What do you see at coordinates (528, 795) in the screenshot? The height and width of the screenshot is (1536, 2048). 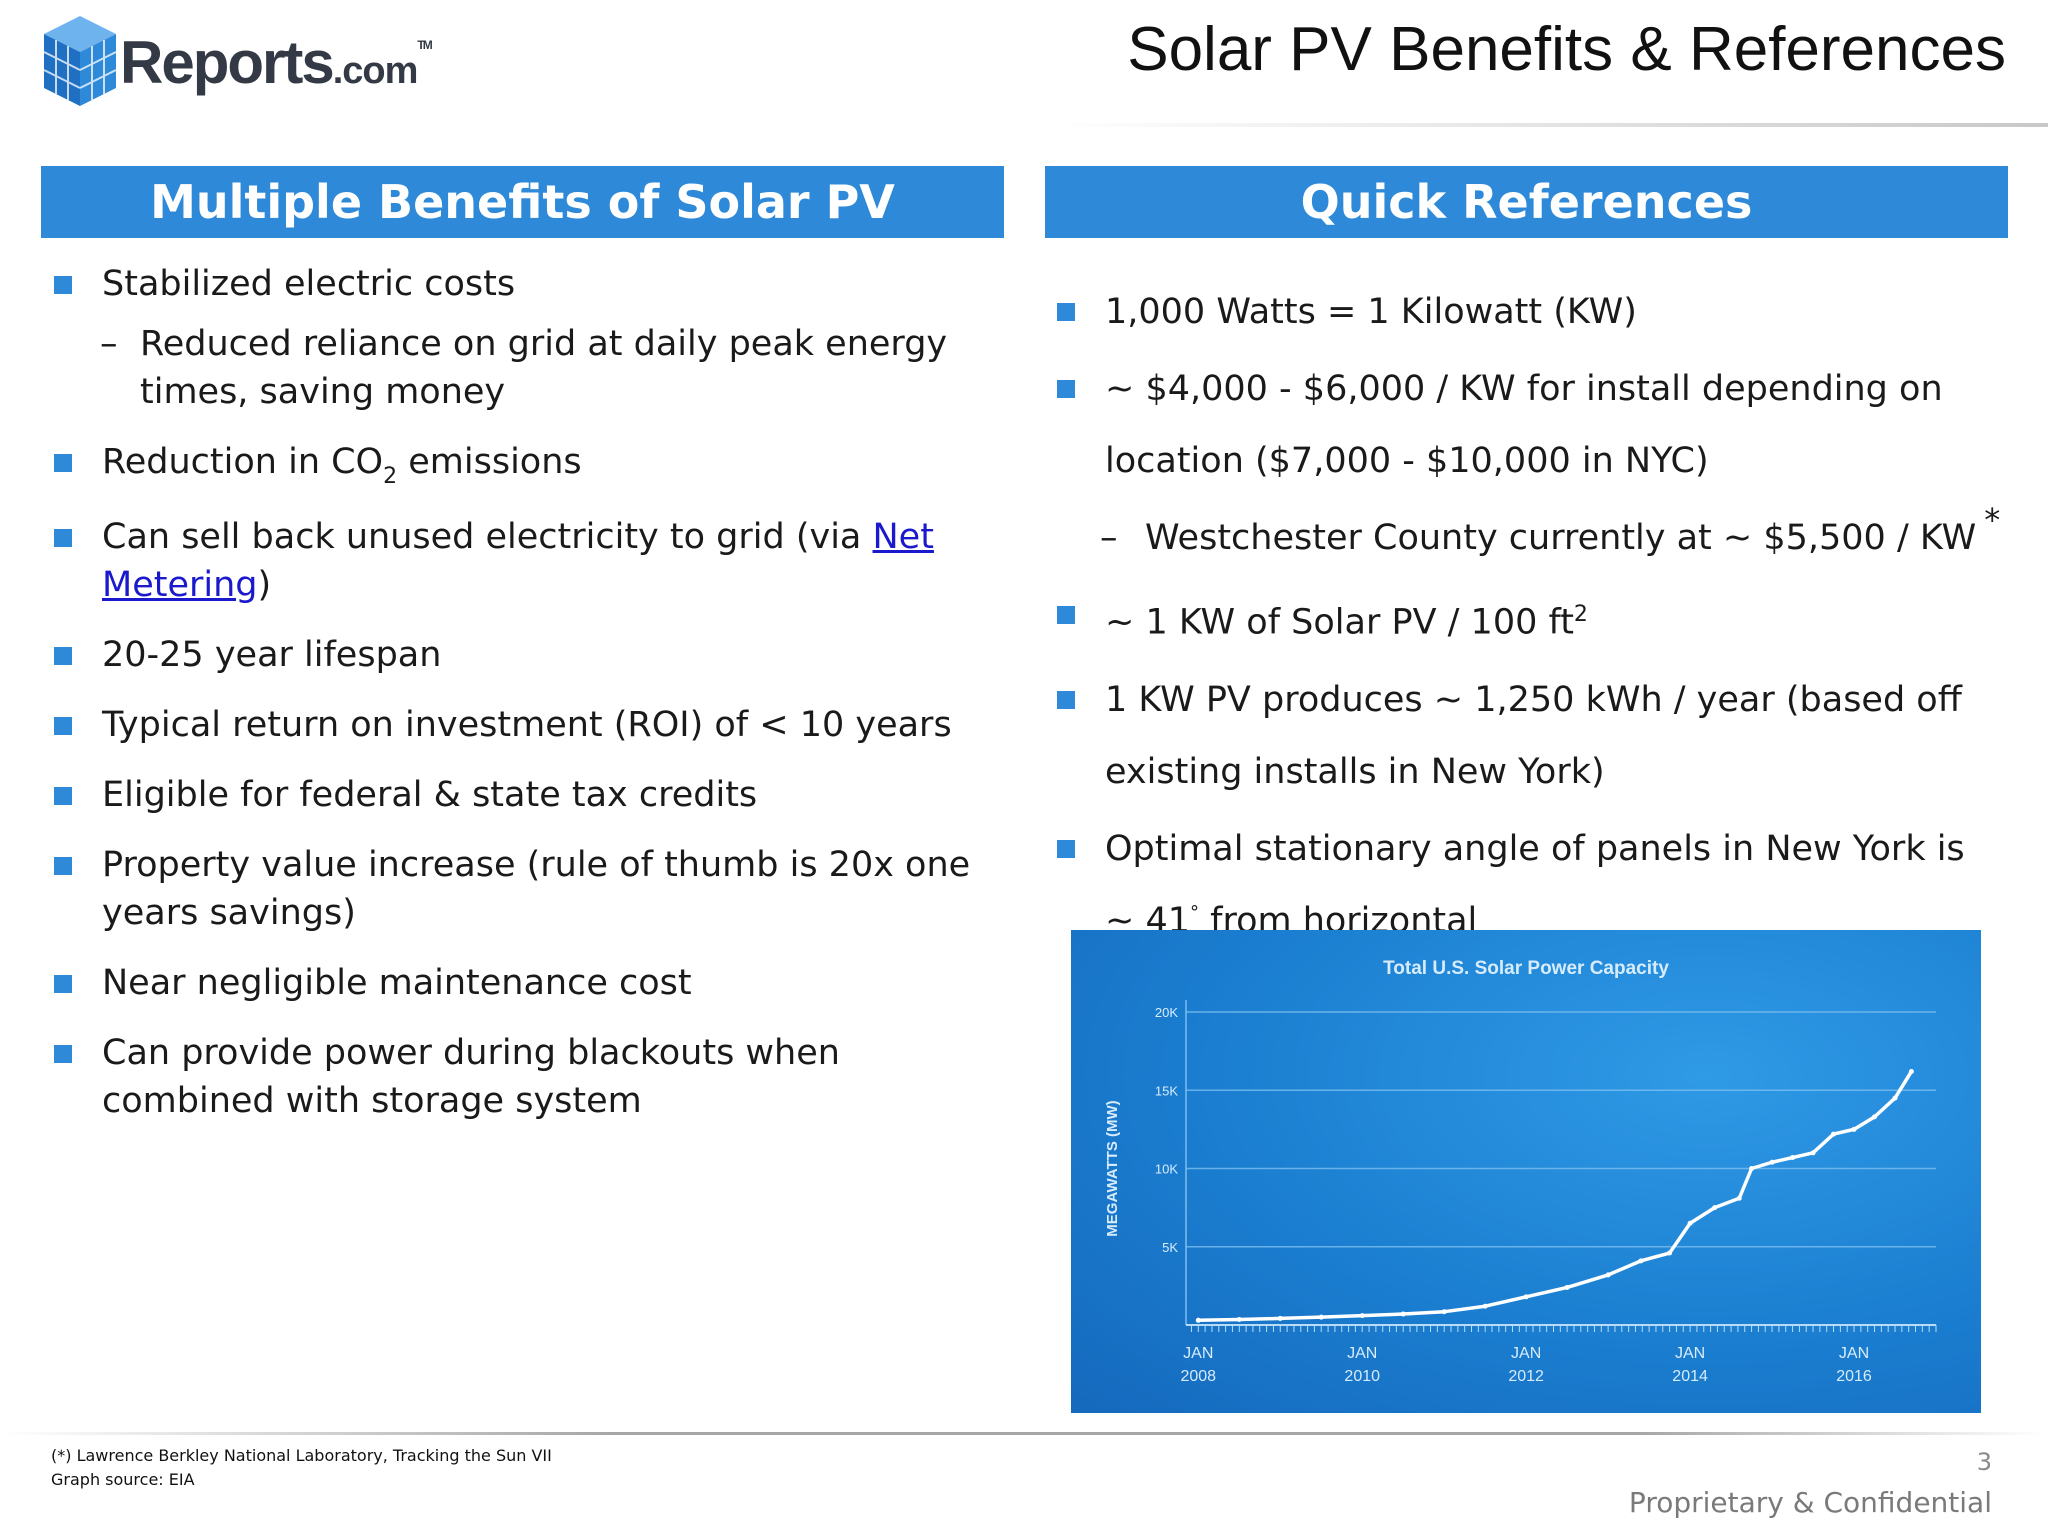 I see `list-item: Eligible for federal & state tax credits` at bounding box center [528, 795].